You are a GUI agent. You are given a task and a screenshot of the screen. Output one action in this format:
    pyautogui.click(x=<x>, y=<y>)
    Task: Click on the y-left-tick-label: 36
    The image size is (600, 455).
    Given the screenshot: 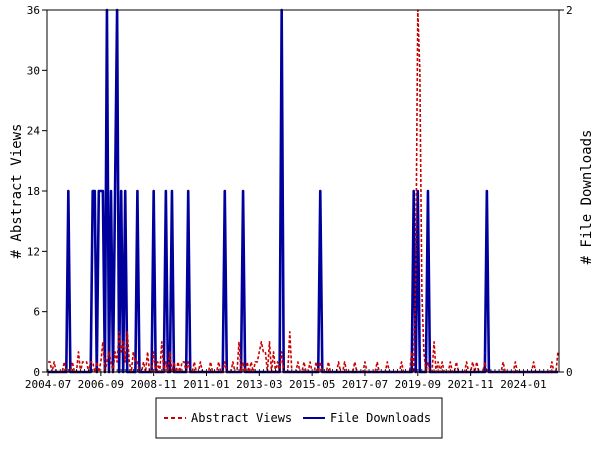 What is the action you would take?
    pyautogui.click(x=33, y=10)
    